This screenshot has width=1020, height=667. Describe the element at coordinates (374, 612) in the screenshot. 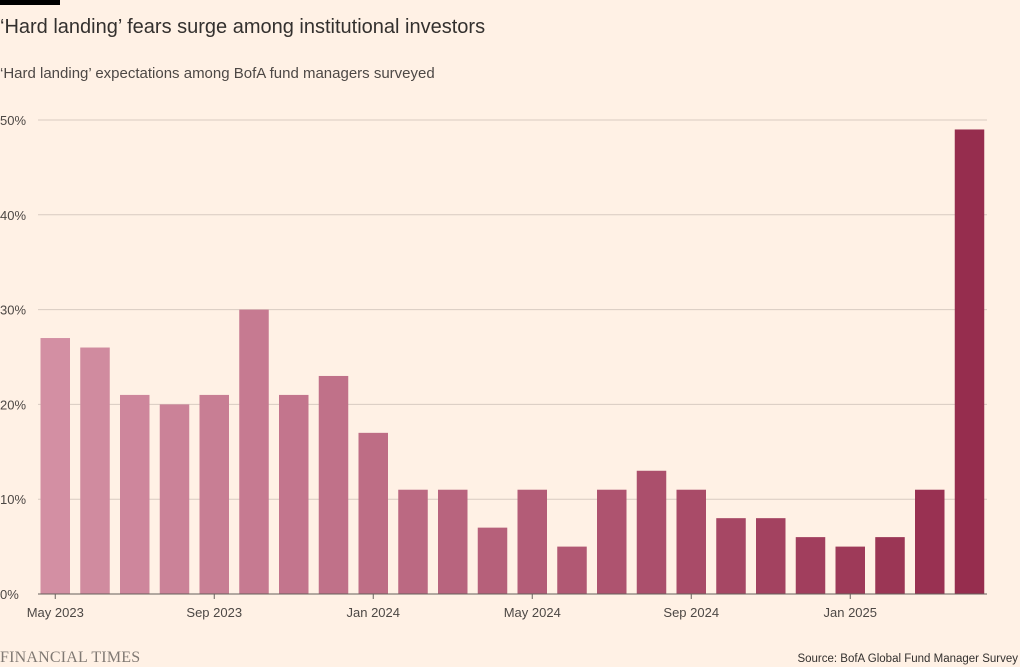

I see `x-tick-label: Jan 2024` at that location.